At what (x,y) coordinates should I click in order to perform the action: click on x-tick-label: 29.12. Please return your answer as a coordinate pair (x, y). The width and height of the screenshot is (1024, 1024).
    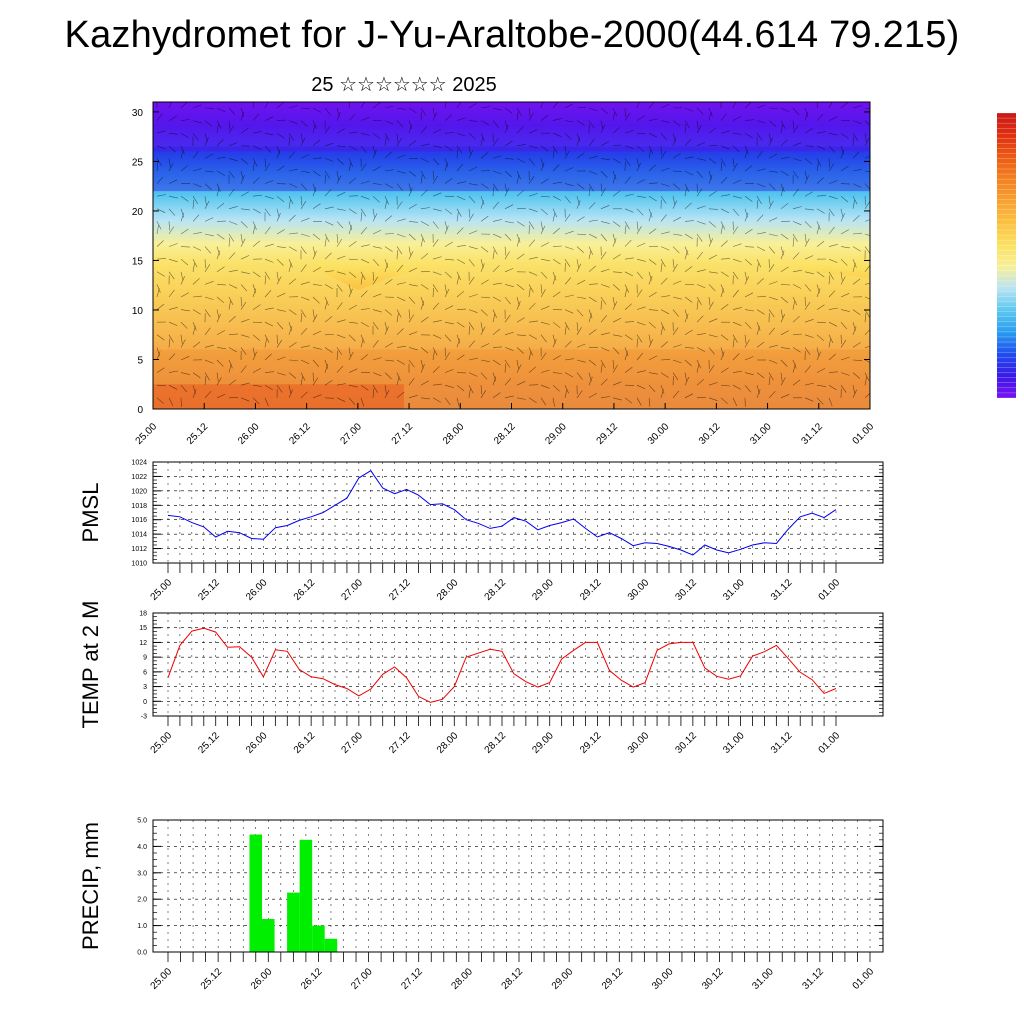
    Looking at the image, I should click on (591, 743).